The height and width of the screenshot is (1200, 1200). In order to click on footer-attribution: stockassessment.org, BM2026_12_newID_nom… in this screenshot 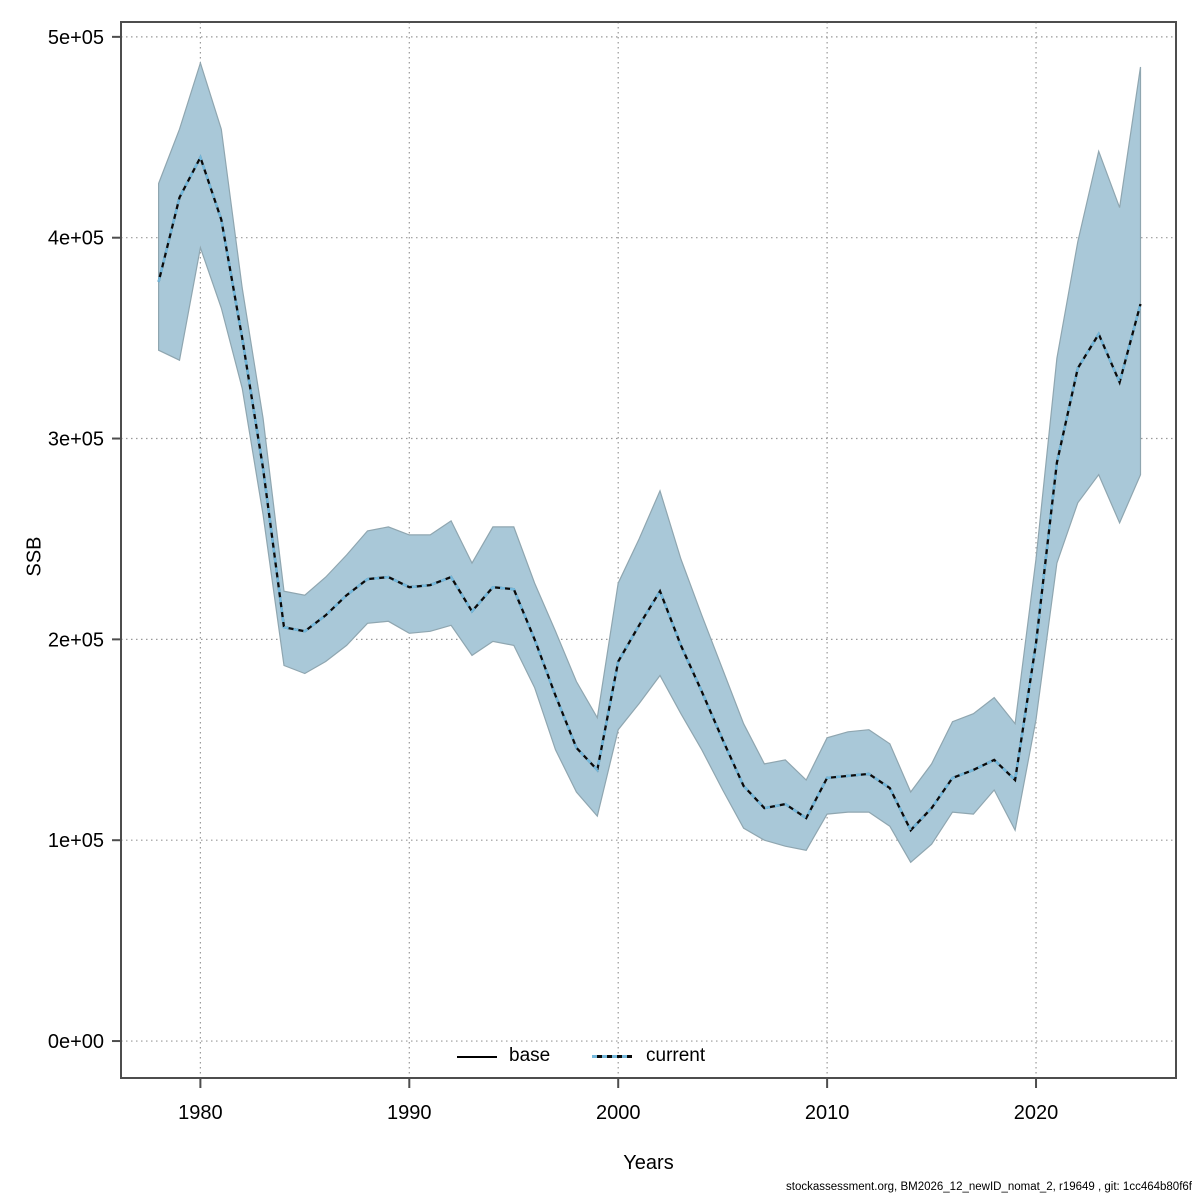, I will do `click(989, 1187)`.